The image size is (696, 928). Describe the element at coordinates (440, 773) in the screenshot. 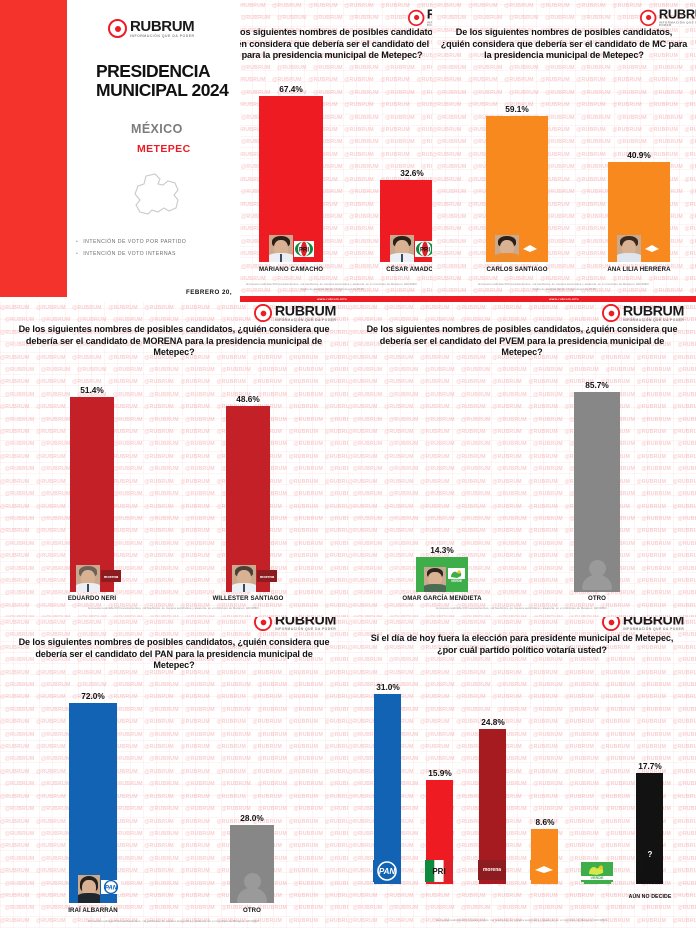

I see `bar-value-pri: 15.9%` at that location.